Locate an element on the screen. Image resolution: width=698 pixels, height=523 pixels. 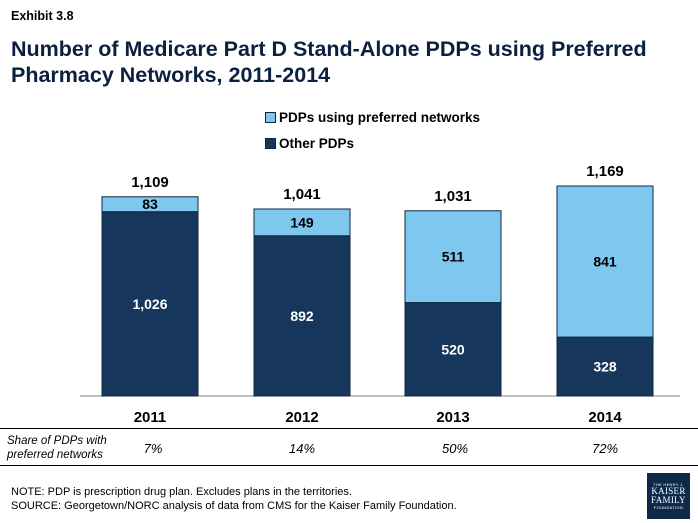
logo-line4: FOUNDATION is located at coordinates (668, 507).